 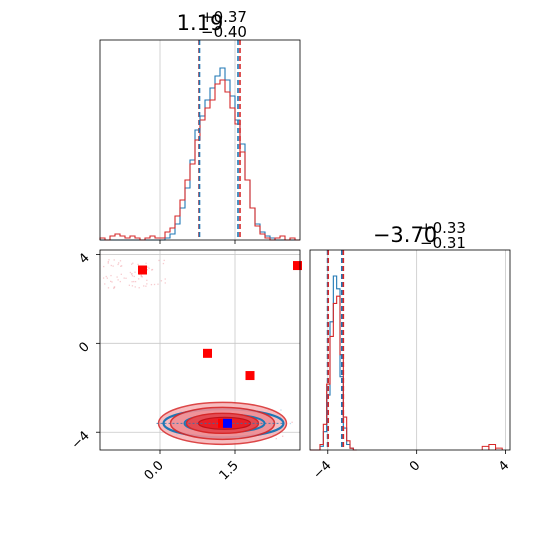 I want to click on x-tick-label: 0.0, so click(x=154, y=470).